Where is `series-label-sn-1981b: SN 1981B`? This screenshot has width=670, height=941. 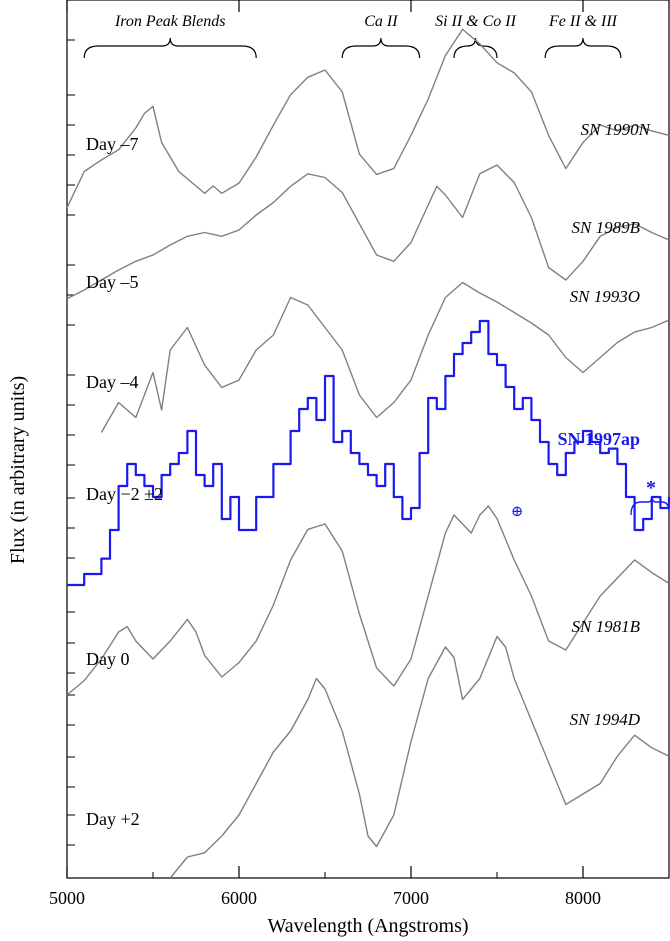 series-label-sn-1981b: SN 1981B is located at coordinates (606, 626).